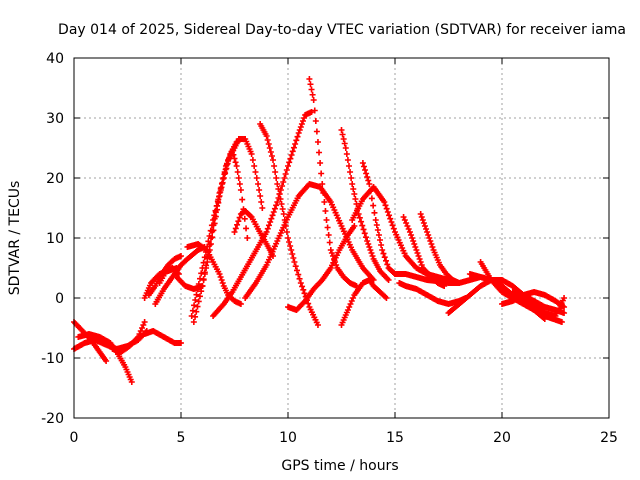 The width and height of the screenshot is (640, 480). What do you see at coordinates (55, 239) in the screenshot?
I see `y-tick-label: 10` at bounding box center [55, 239].